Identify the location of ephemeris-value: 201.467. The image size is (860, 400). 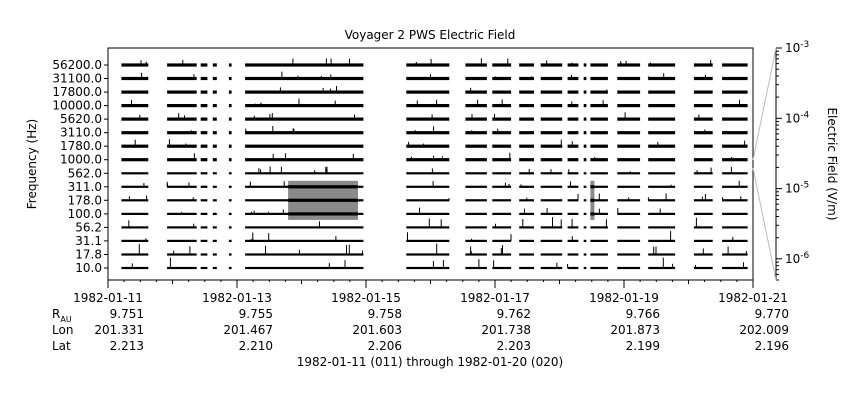
(248, 330).